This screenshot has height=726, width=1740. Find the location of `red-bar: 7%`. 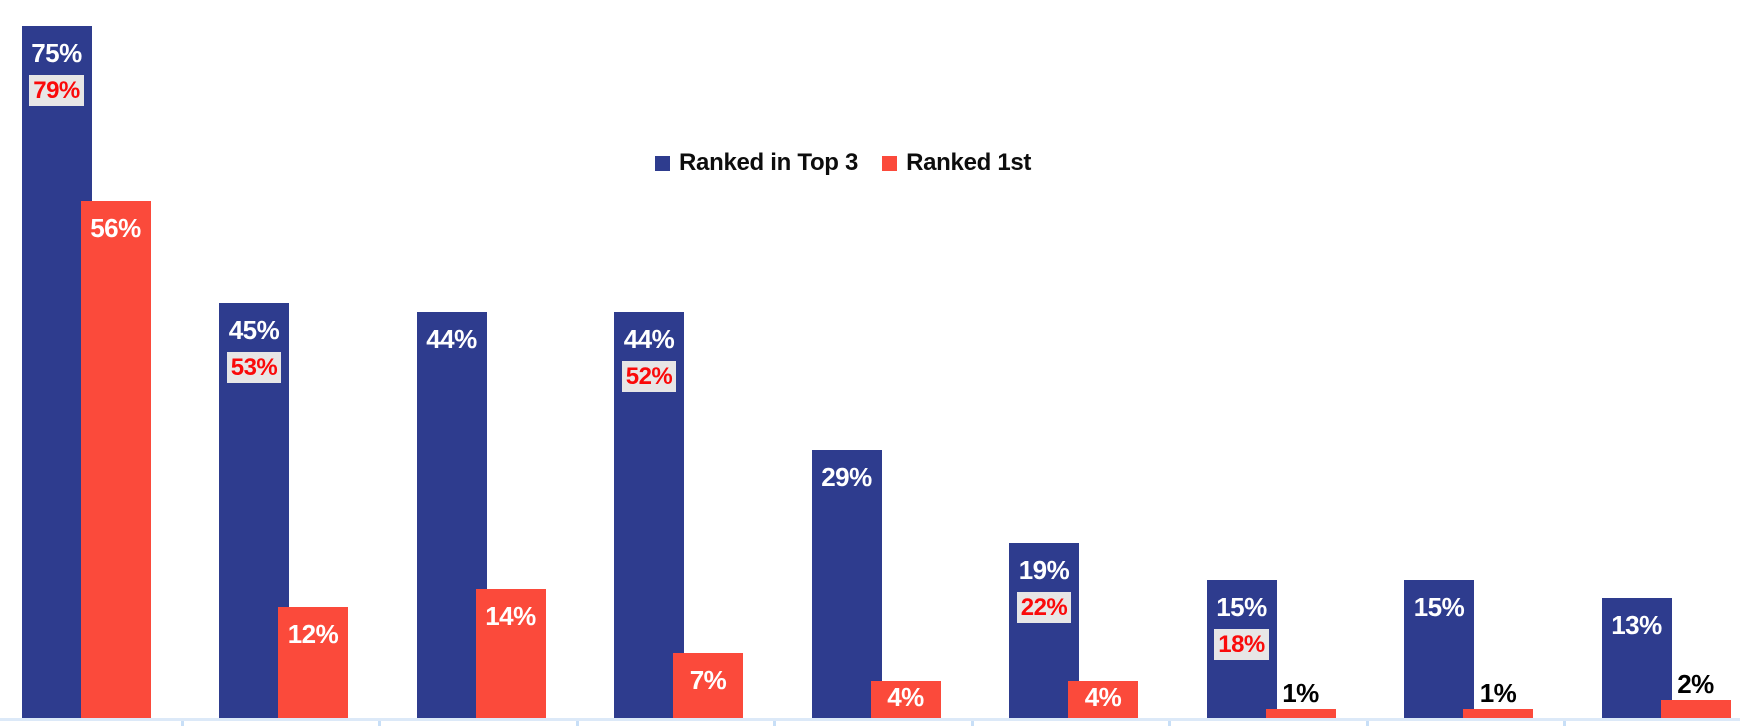

red-bar: 7% is located at coordinates (708, 685).